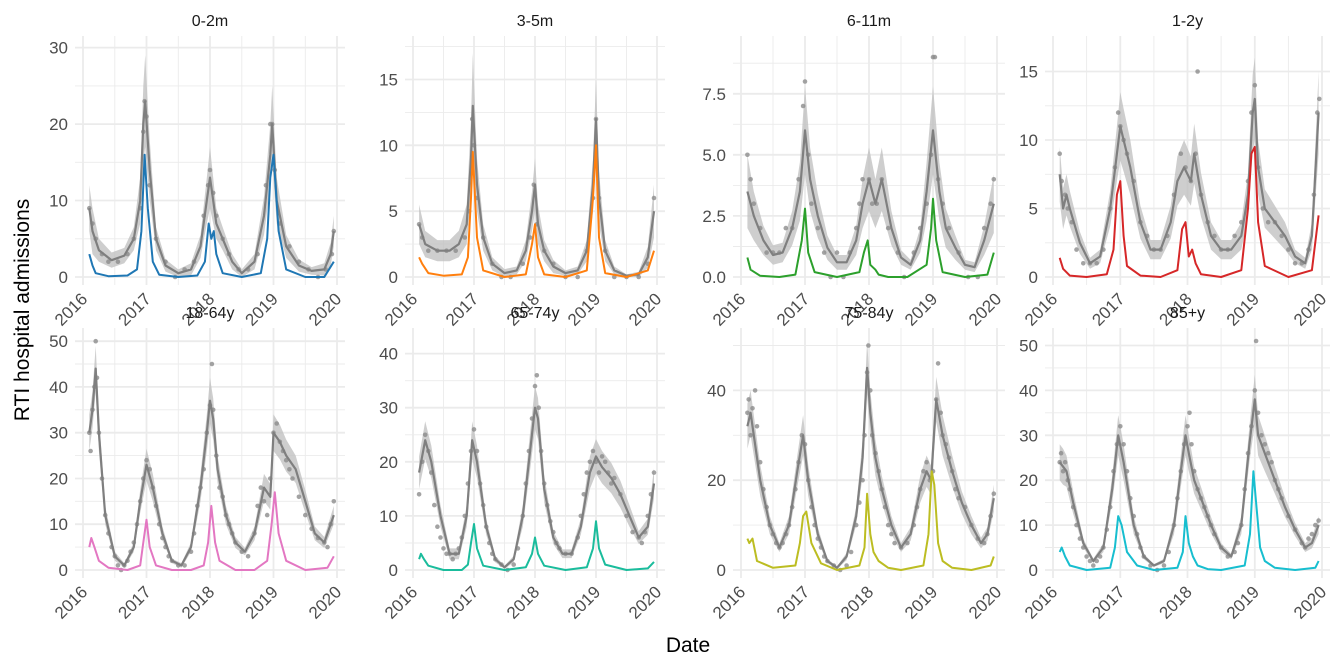 Image resolution: width=1344 pixels, height=655 pixels. I want to click on facet-label: 18-64y, so click(210, 313).